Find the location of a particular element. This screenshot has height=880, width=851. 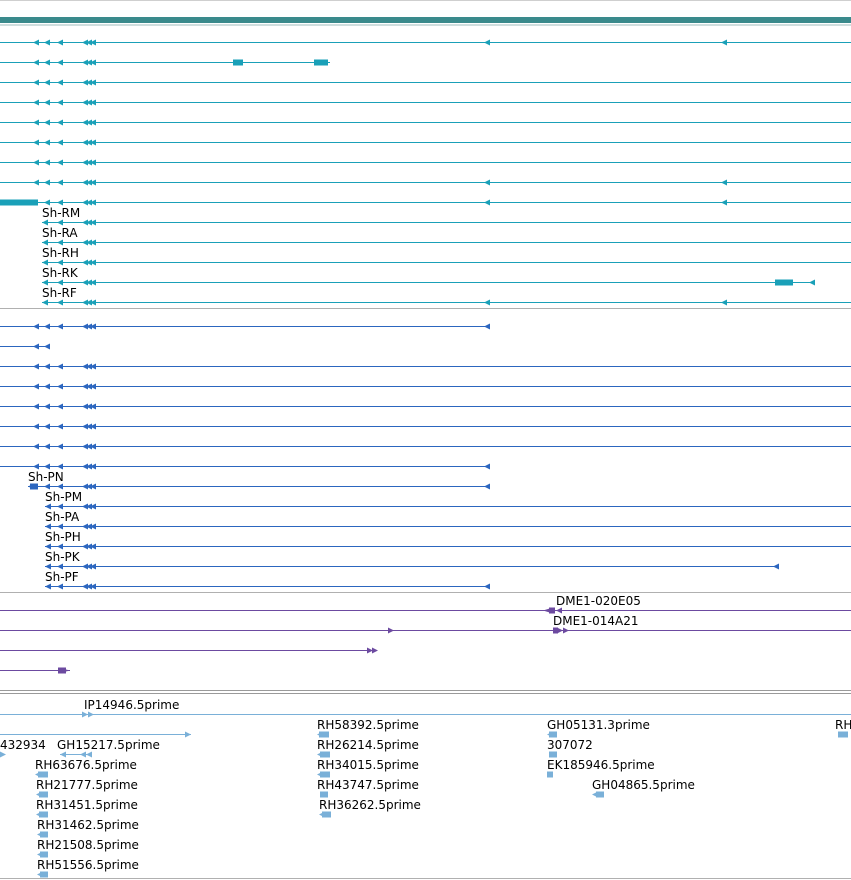

clone-label: DME1-020E05 is located at coordinates (598, 601).